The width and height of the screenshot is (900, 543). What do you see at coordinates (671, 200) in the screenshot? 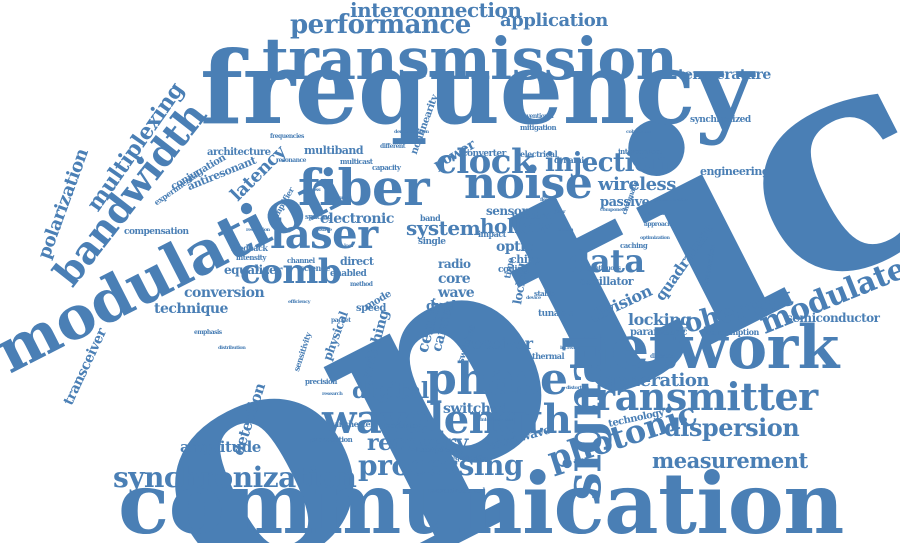
I see `word-photodetector: photodetector` at bounding box center [671, 200].